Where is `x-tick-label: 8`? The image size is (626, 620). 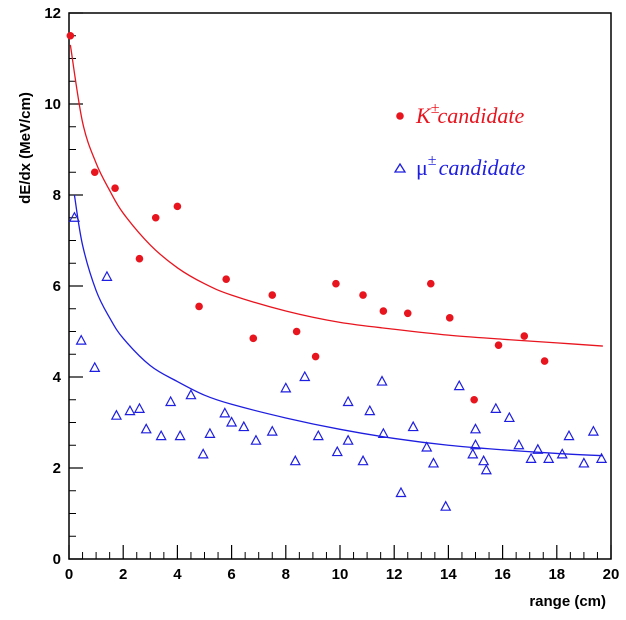 x-tick-label: 8 is located at coordinates (286, 574).